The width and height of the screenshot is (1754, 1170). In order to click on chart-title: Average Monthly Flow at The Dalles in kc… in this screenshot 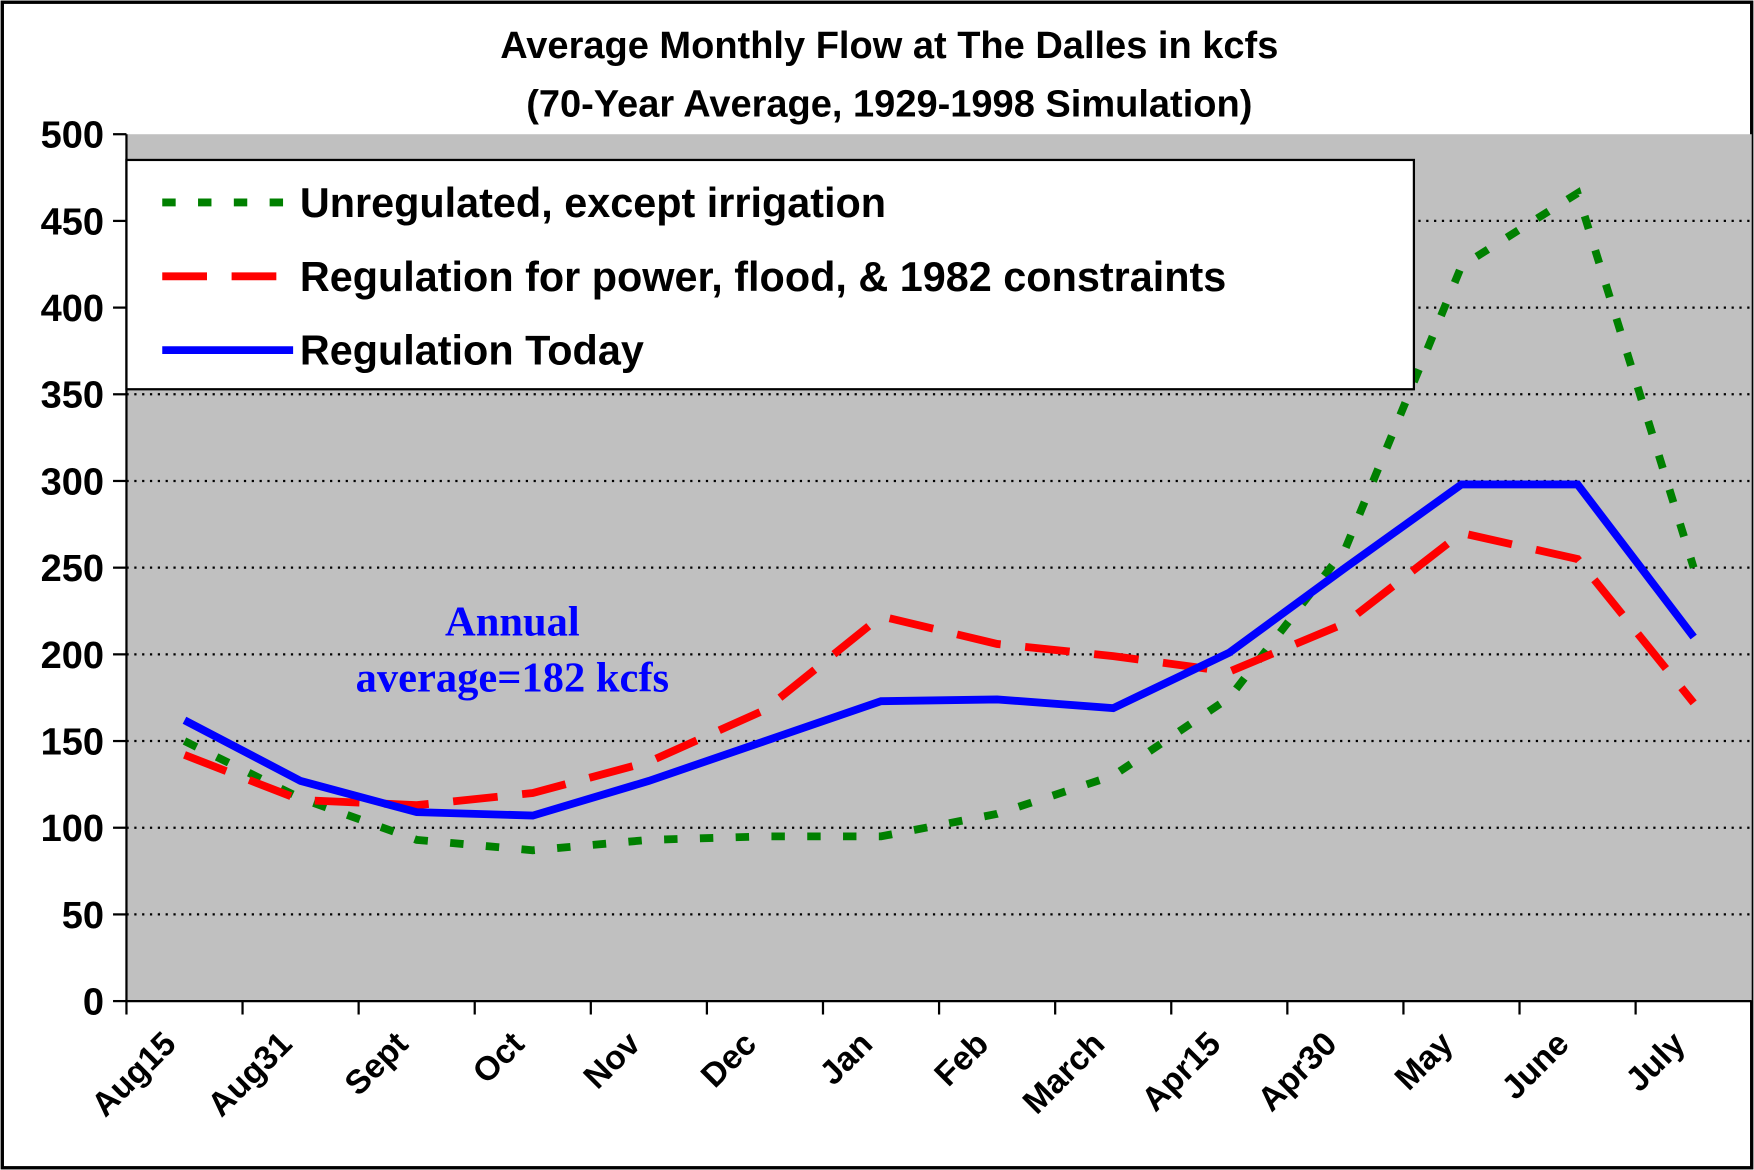, I will do `click(889, 46)`.